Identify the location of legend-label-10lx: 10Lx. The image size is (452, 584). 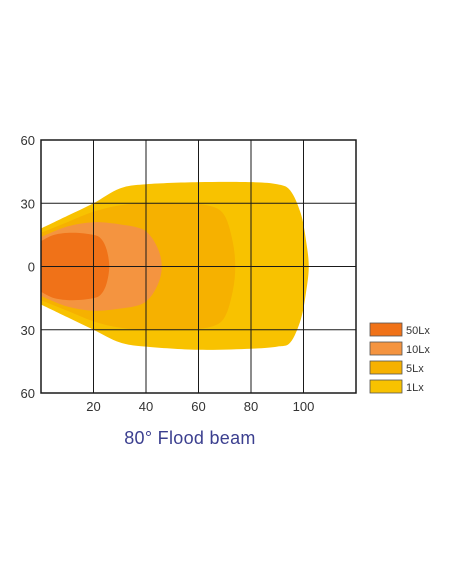
(418, 350).